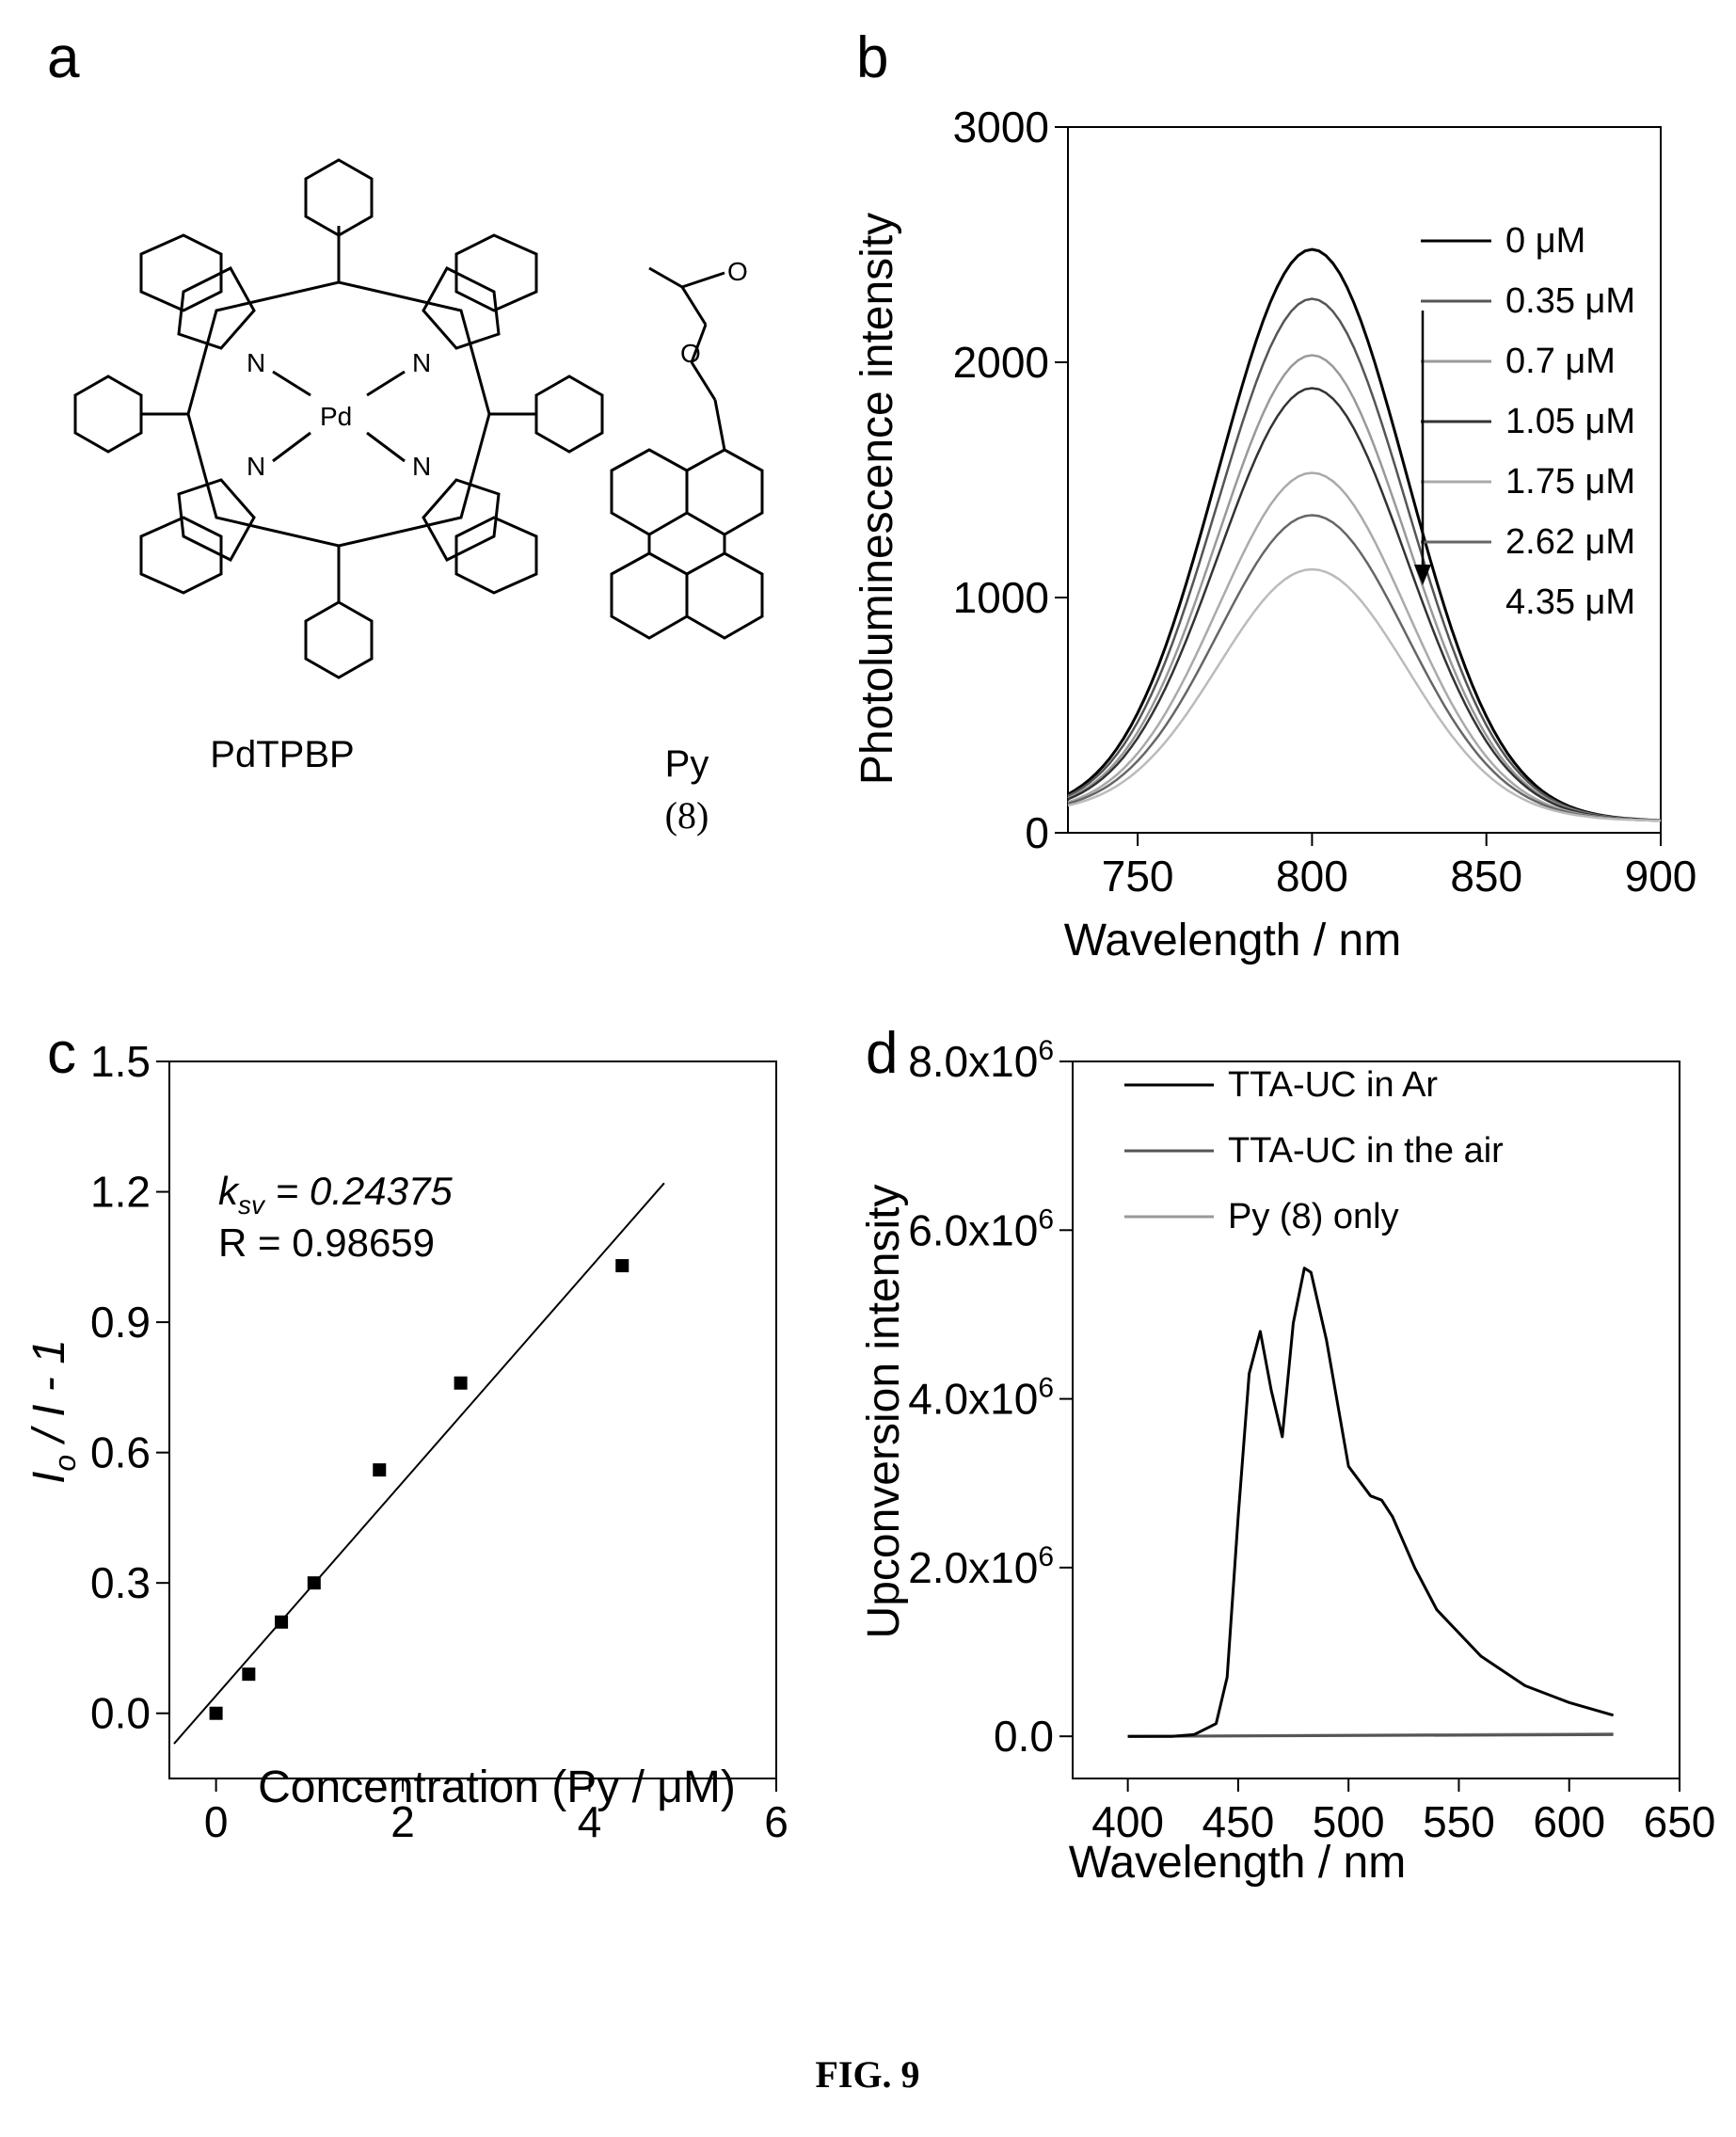 The width and height of the screenshot is (1736, 2137). Describe the element at coordinates (1127, 1821) in the screenshot. I see `panel-d-xtick-label: 400` at that location.